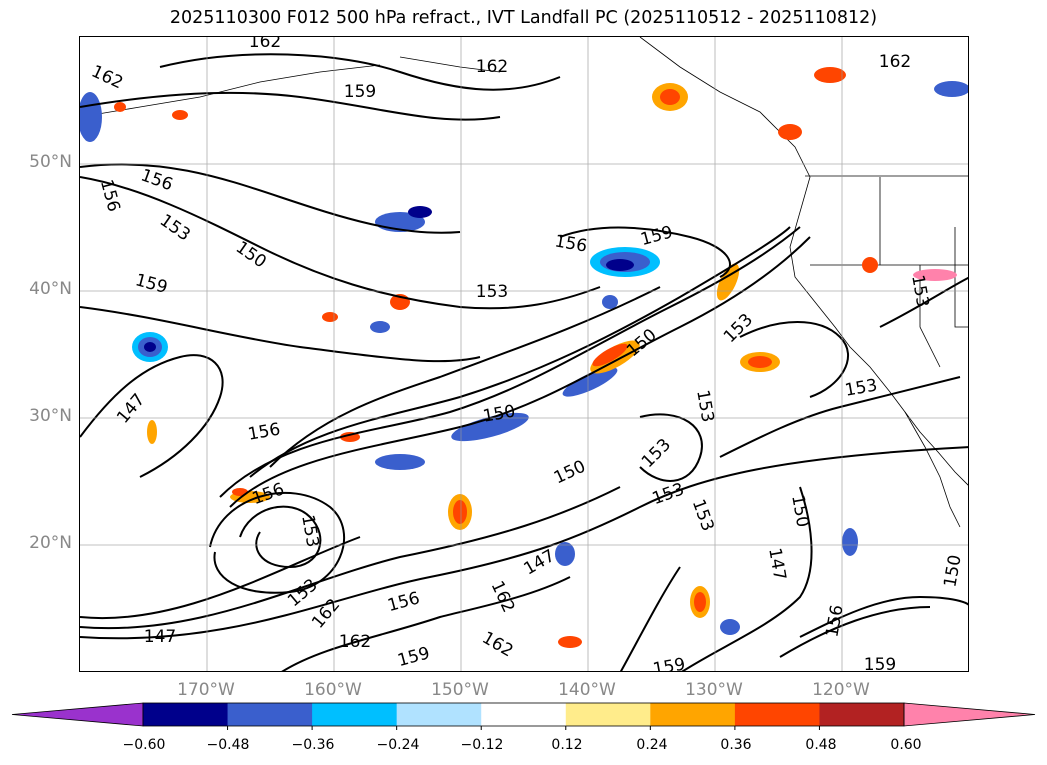 The image size is (1047, 765). I want to click on colorbar-extend-min, so click(77, 714).